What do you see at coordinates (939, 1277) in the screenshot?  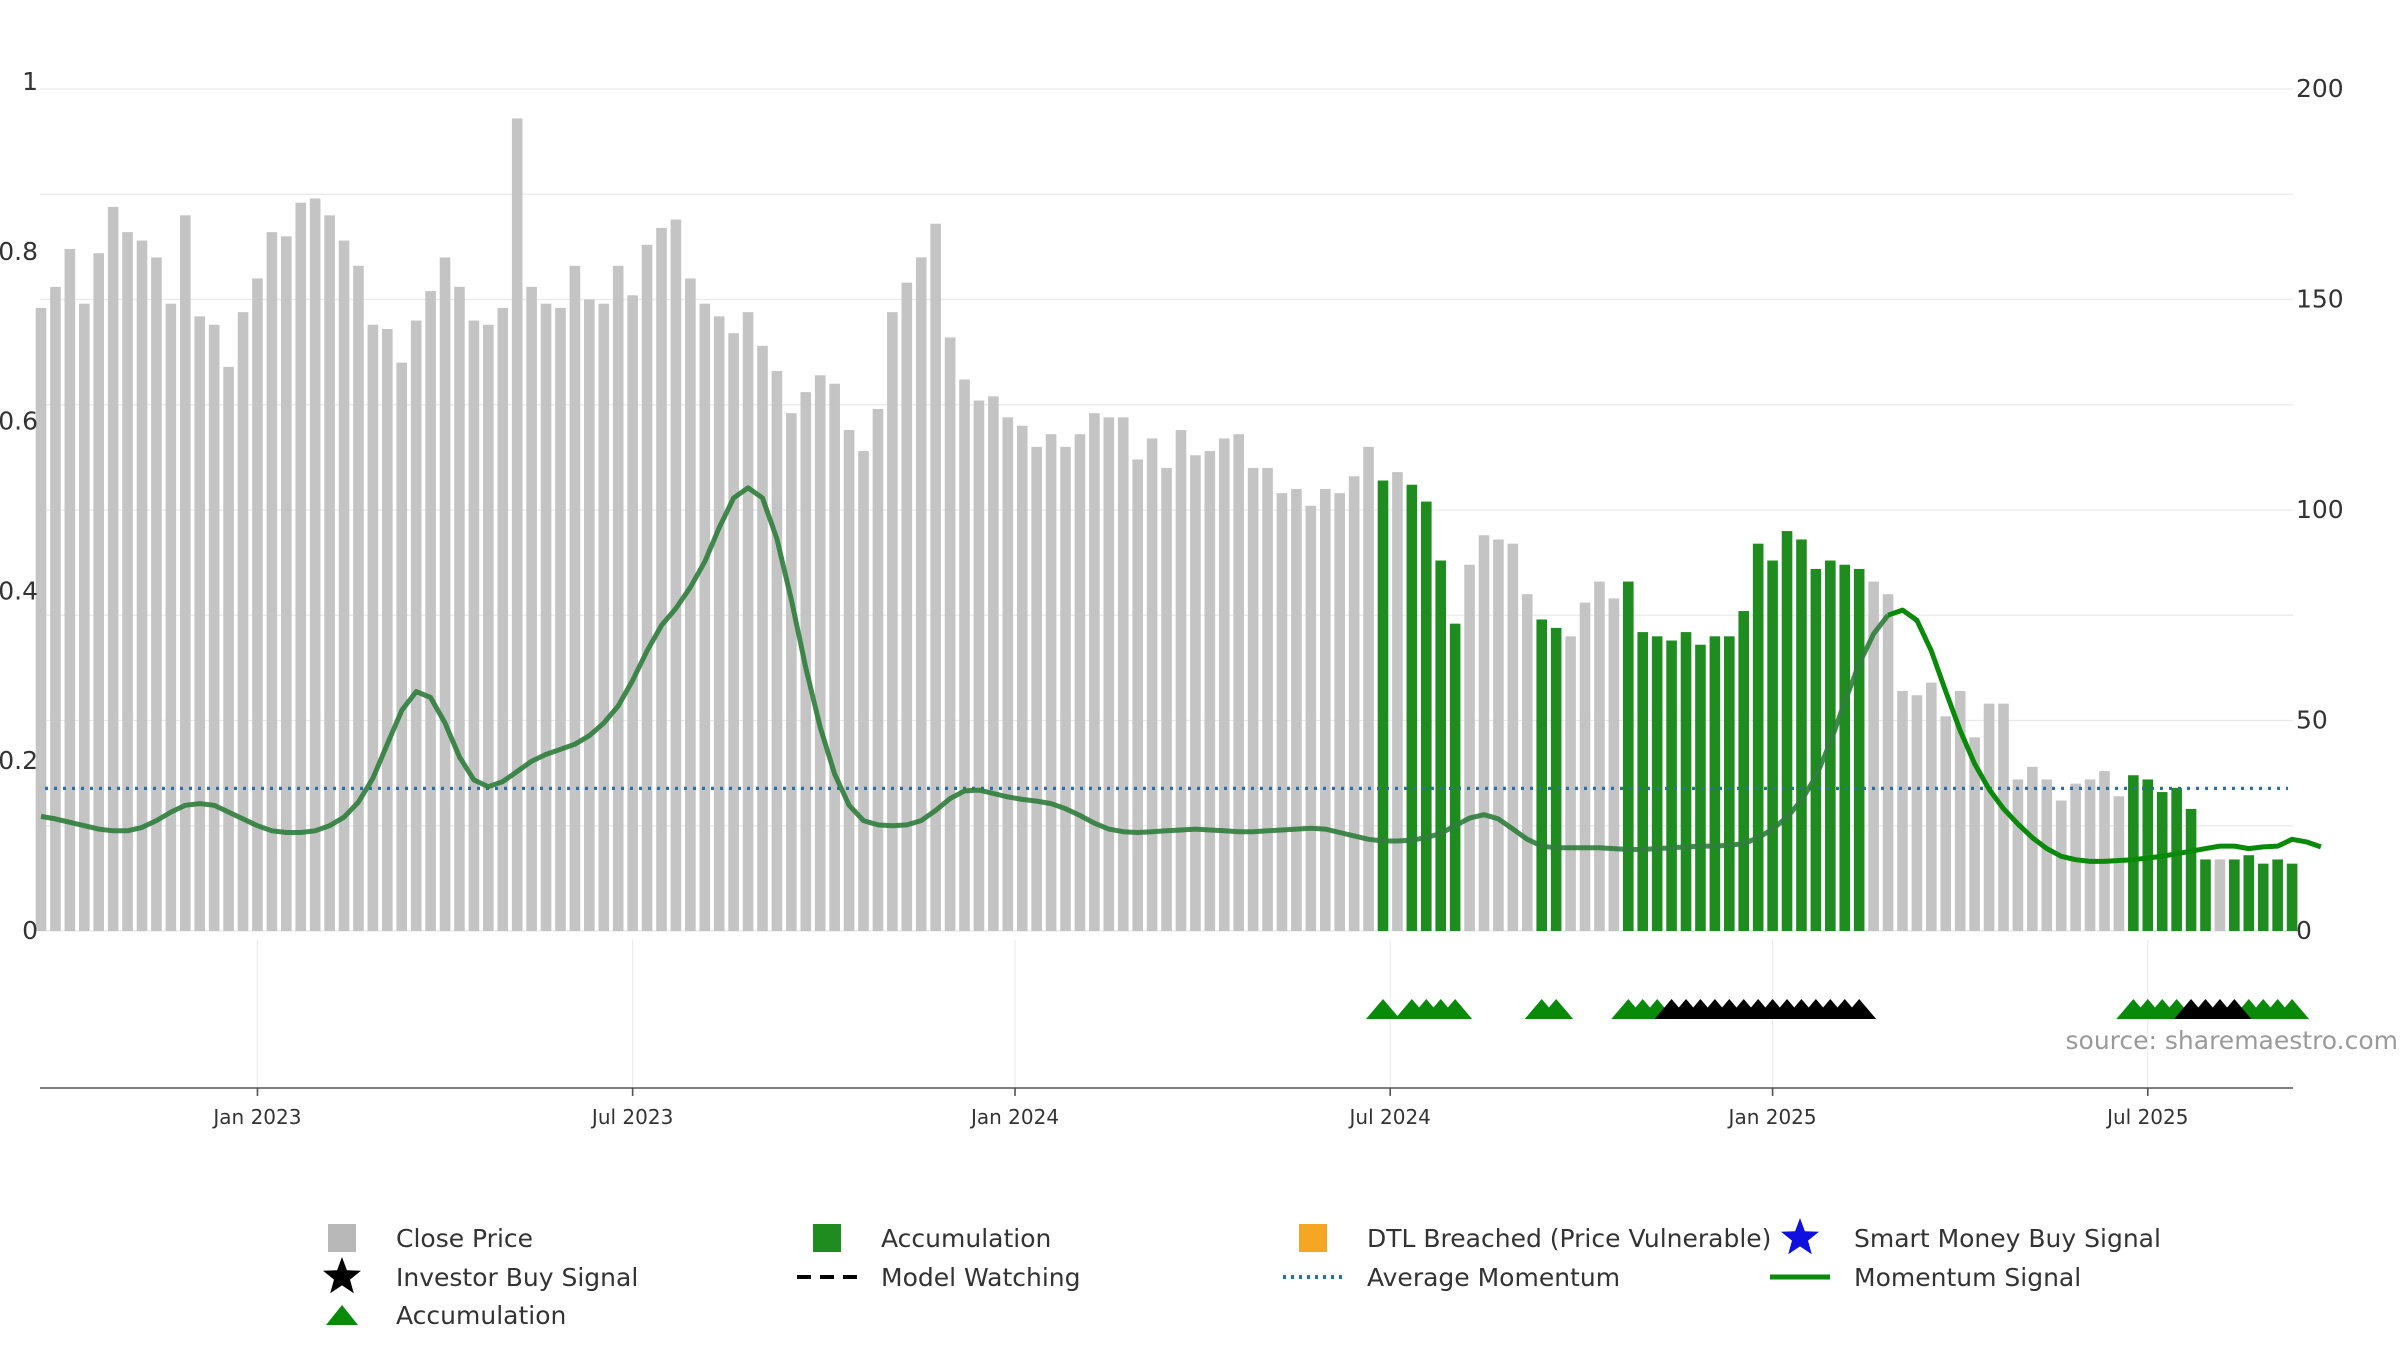 I see `legend-item: Model Watching` at bounding box center [939, 1277].